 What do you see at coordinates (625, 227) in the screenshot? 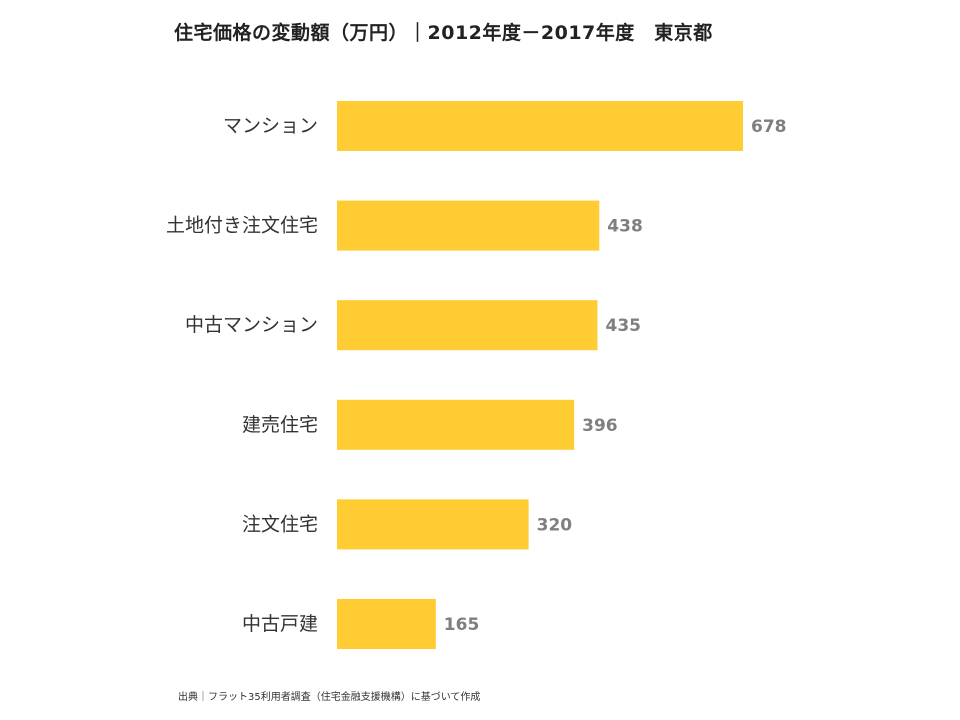
I see `data-label: 438` at bounding box center [625, 227].